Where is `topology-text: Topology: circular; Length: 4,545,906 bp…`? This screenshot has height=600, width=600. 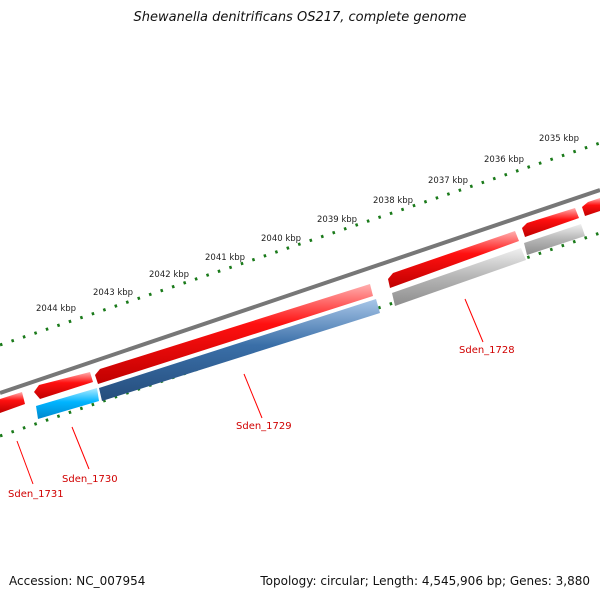 topology-text: Topology: circular; Length: 4,545,906 bp… is located at coordinates (425, 581).